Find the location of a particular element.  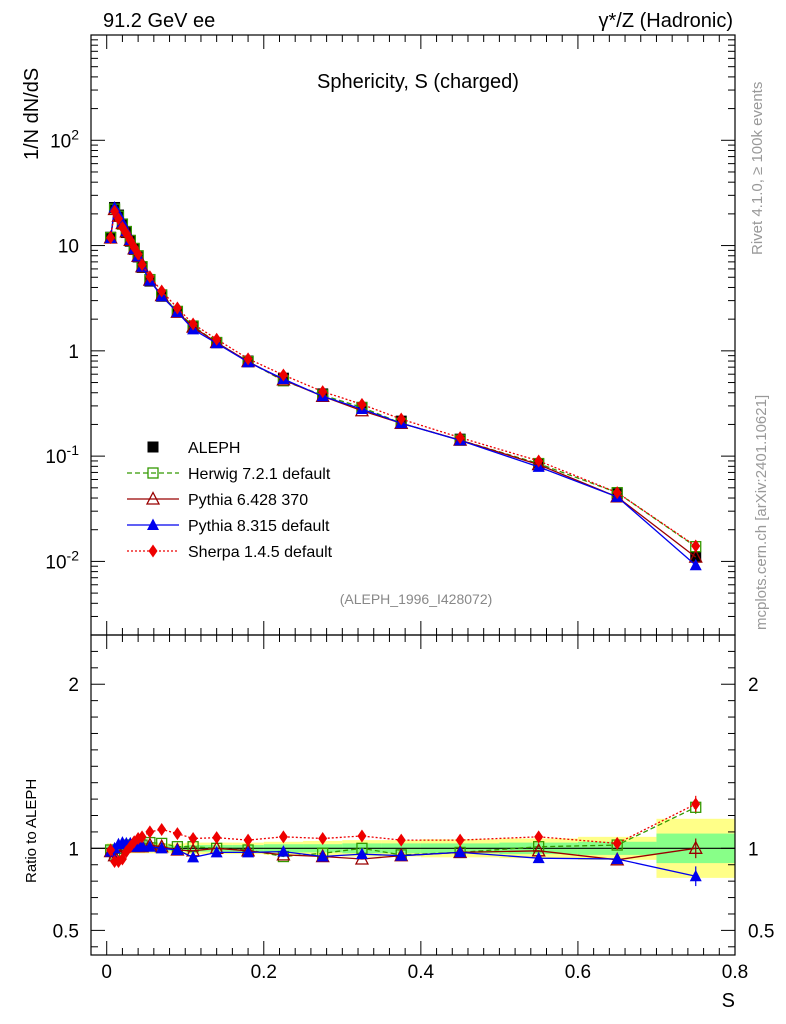

legend-label-herwig: Herwig 7.2.1 default is located at coordinates (259, 474).